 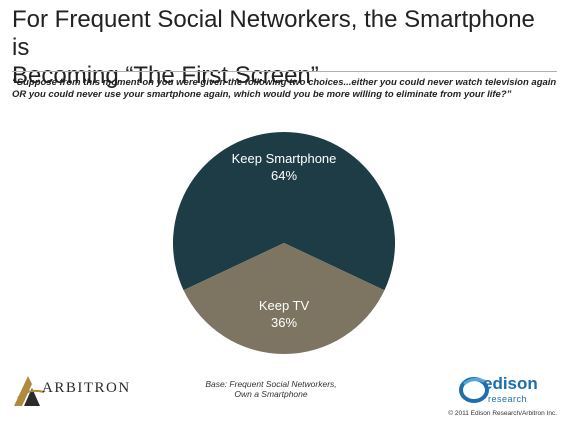 I want to click on arbitron-logo: ARBITRON, so click(x=69, y=390).